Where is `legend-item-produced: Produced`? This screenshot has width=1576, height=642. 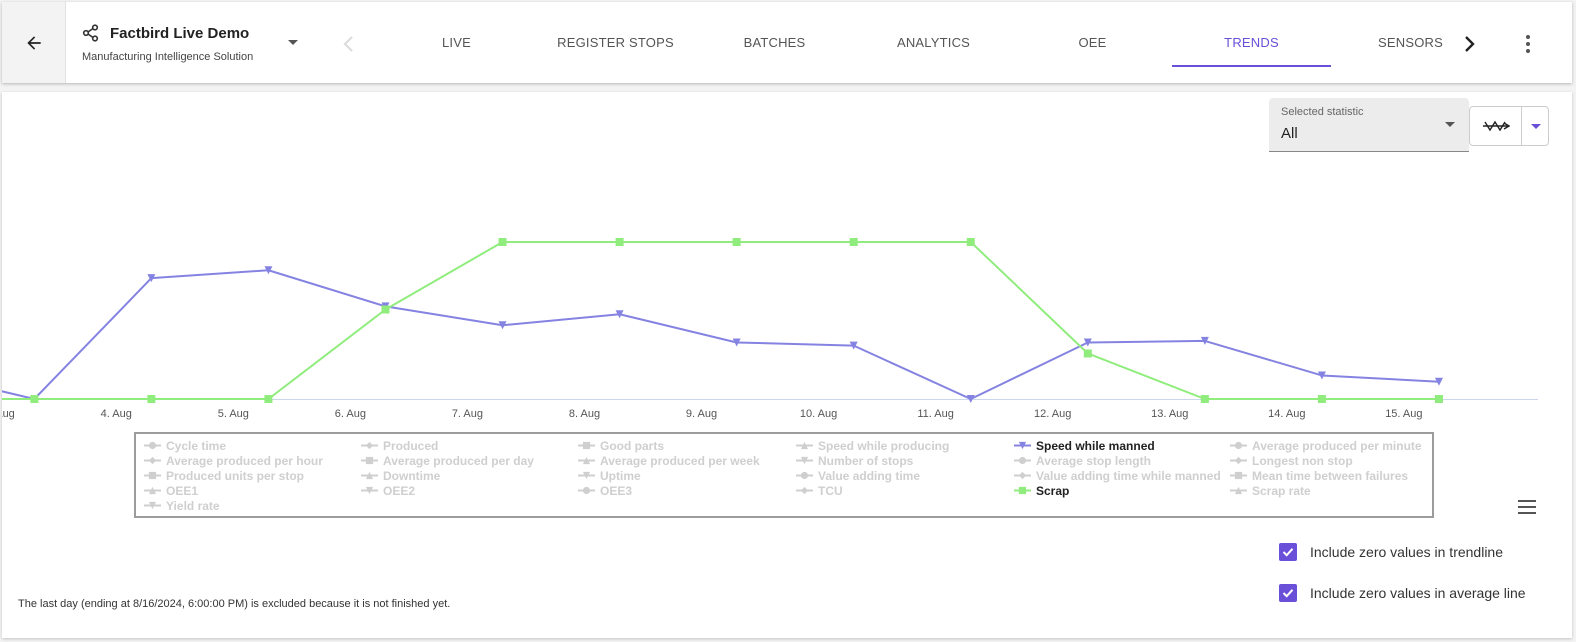 legend-item-produced: Produced is located at coordinates (399, 445).